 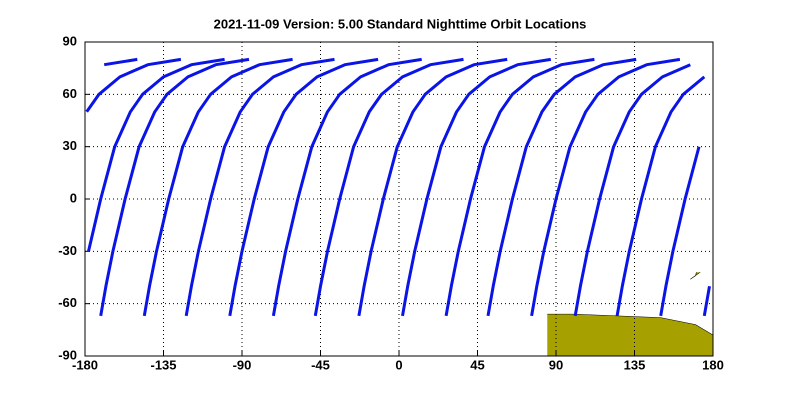 What do you see at coordinates (713, 364) in the screenshot?
I see `x-tick-label: 180` at bounding box center [713, 364].